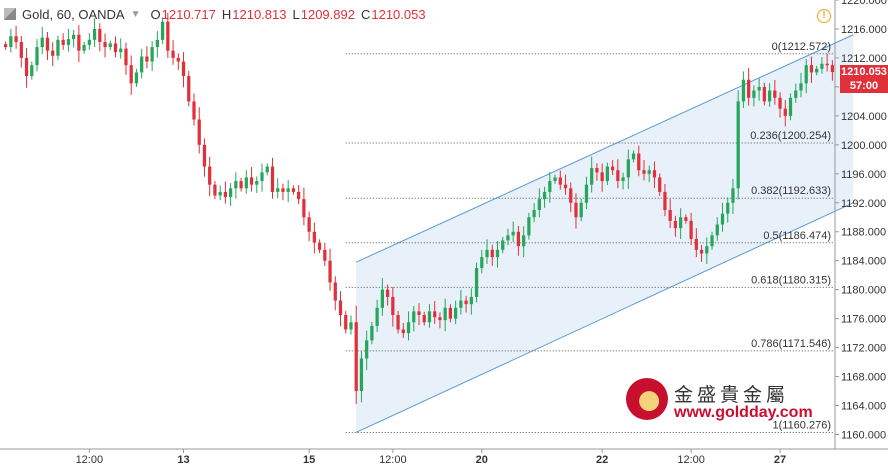  I want to click on x-tick-label: 27, so click(780, 459).